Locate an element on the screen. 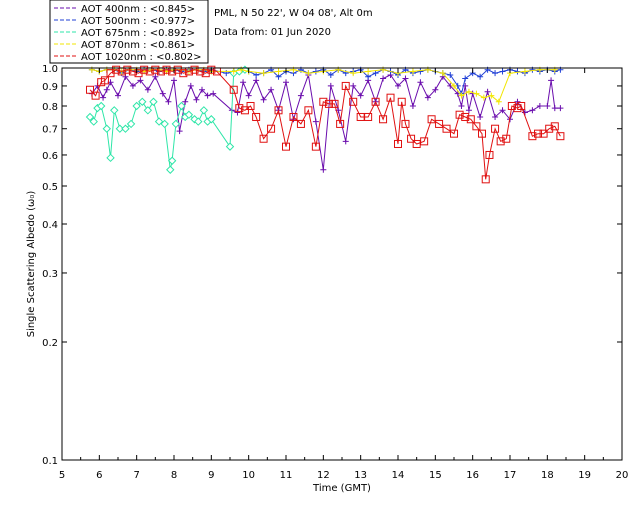 This screenshot has height=512, width=640. date-info: Data from: 01 Jun 2020 is located at coordinates (273, 32).